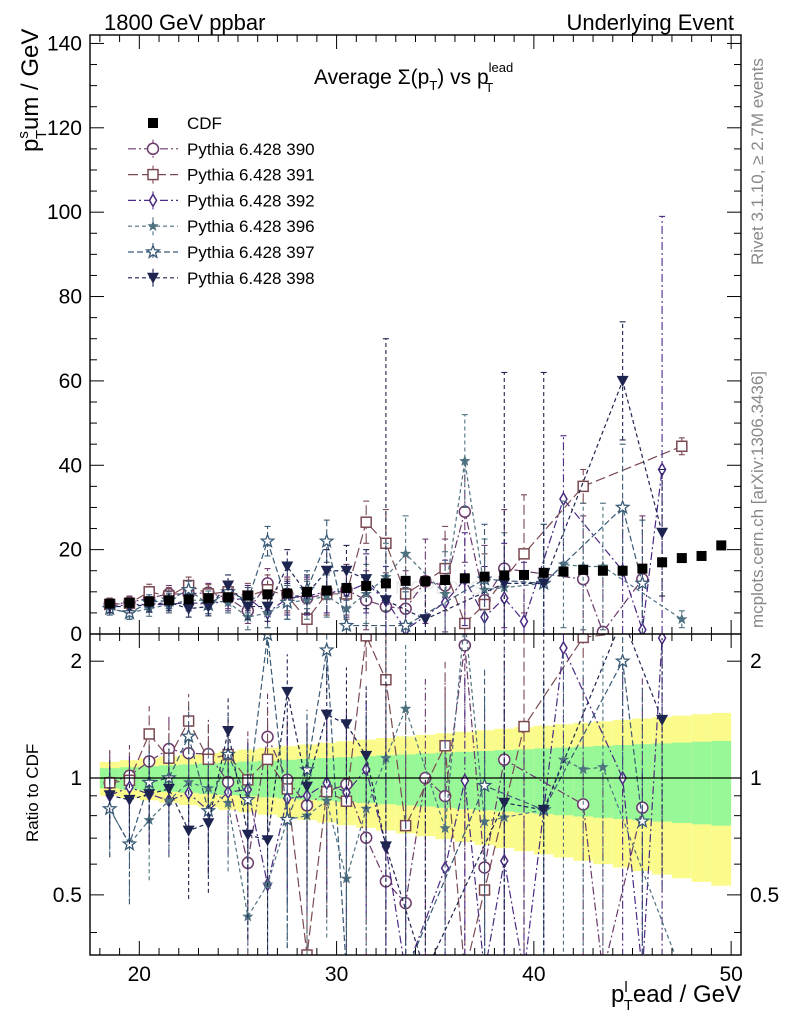  What do you see at coordinates (533, 974) in the screenshot?
I see `x-tick-label: 40` at bounding box center [533, 974].